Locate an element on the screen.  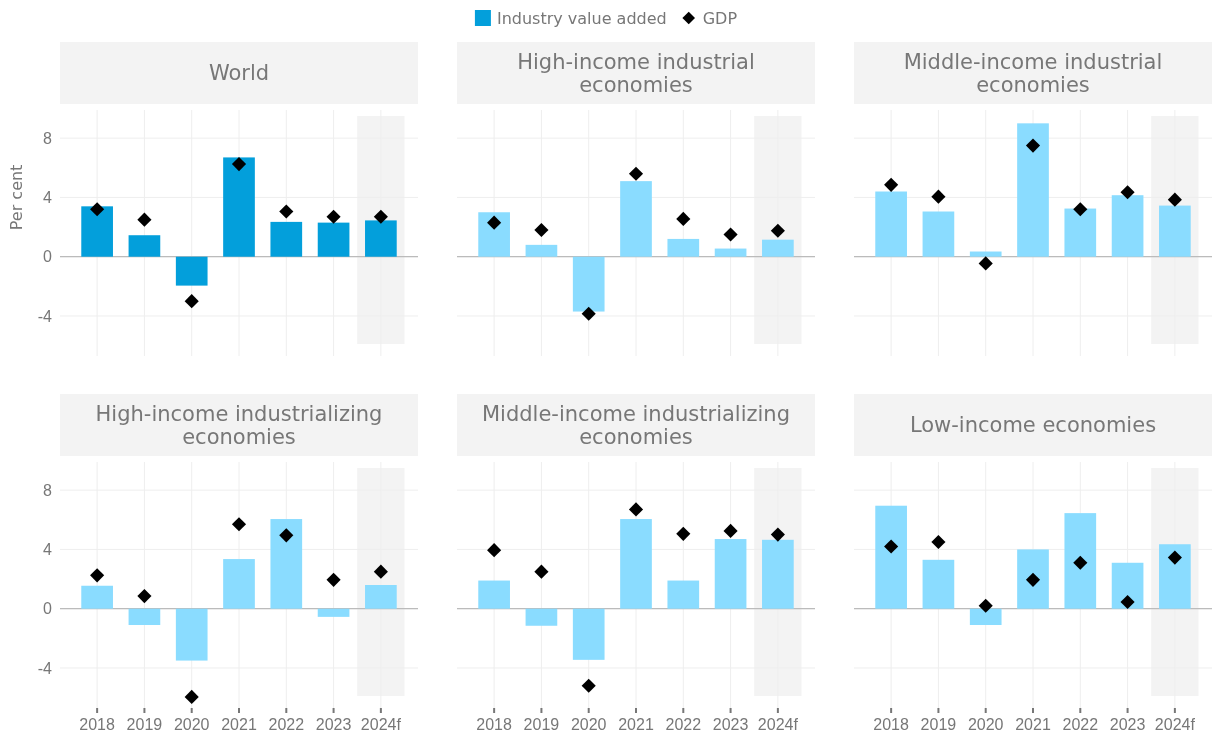
chart-title: High-income industrial economies is located at coordinates (636, 73).